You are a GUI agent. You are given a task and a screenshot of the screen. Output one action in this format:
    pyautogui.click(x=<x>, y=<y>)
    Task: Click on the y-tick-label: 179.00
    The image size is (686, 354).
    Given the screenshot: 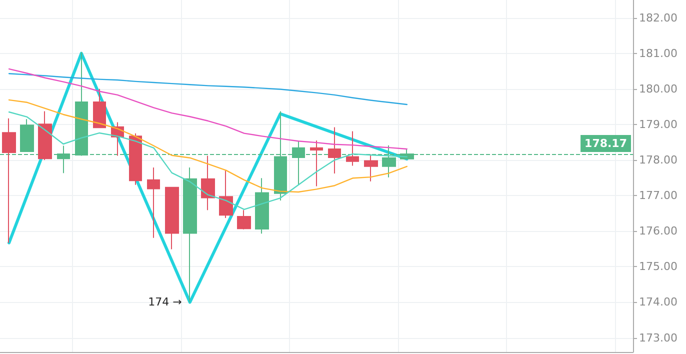 What is the action you would take?
    pyautogui.click(x=658, y=124)
    